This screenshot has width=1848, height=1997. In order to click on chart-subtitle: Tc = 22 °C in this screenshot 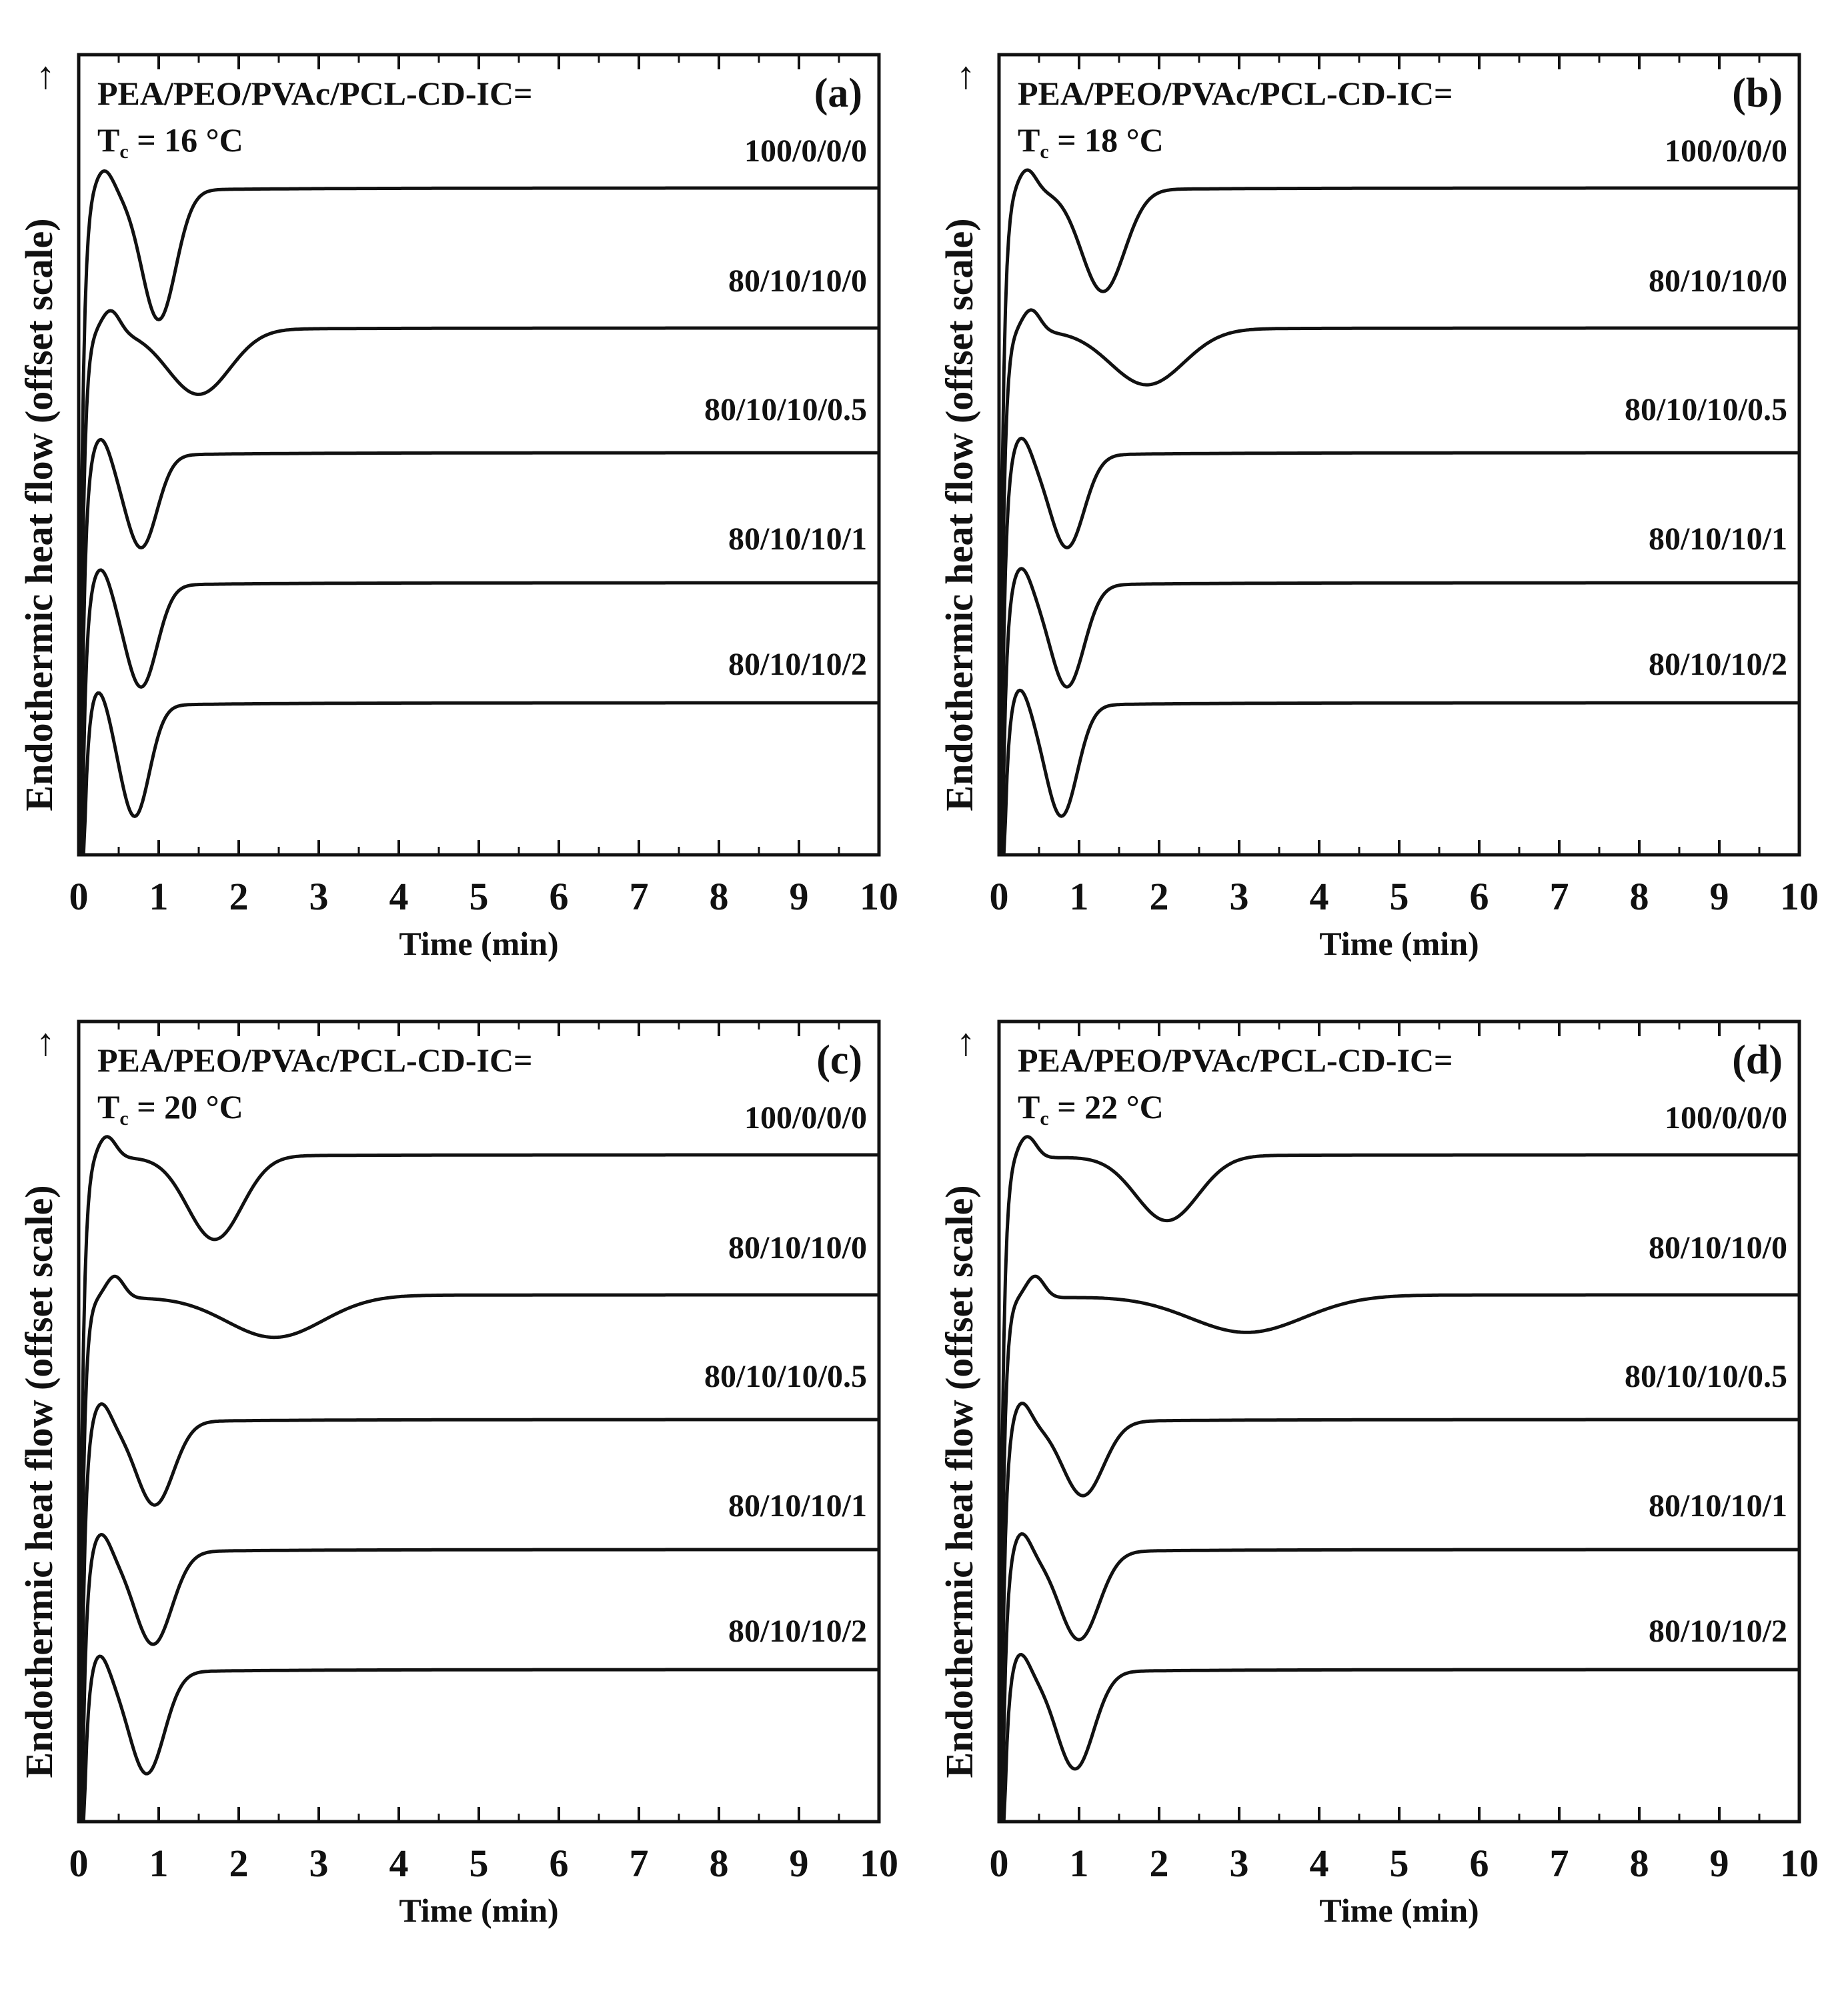, I will do `click(1091, 1109)`.